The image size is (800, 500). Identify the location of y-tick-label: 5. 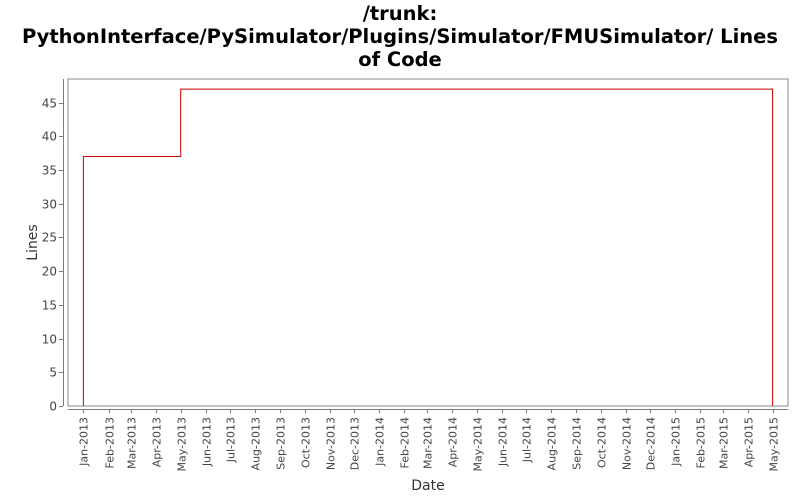
(53, 373).